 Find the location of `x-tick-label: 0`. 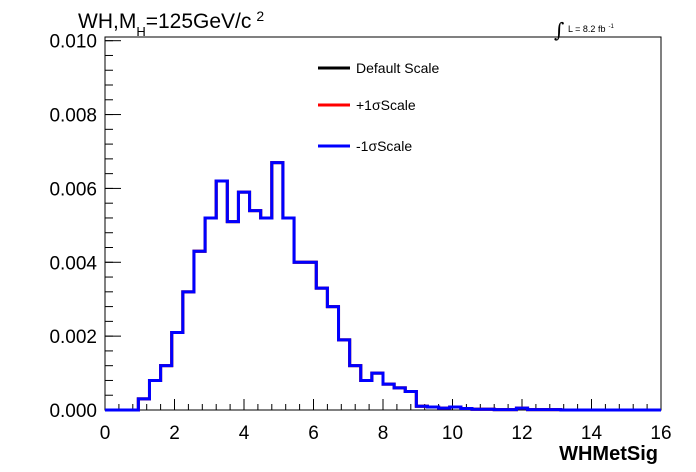

x-tick-label: 0 is located at coordinates (105, 433).